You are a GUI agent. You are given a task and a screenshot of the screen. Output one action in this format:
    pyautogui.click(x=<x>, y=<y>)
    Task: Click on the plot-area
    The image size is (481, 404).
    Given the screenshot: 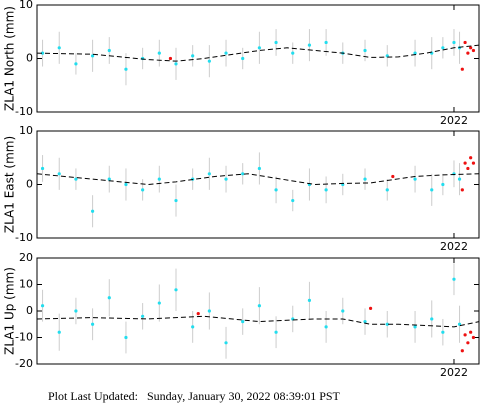 What is the action you would take?
    pyautogui.click(x=258, y=57)
    